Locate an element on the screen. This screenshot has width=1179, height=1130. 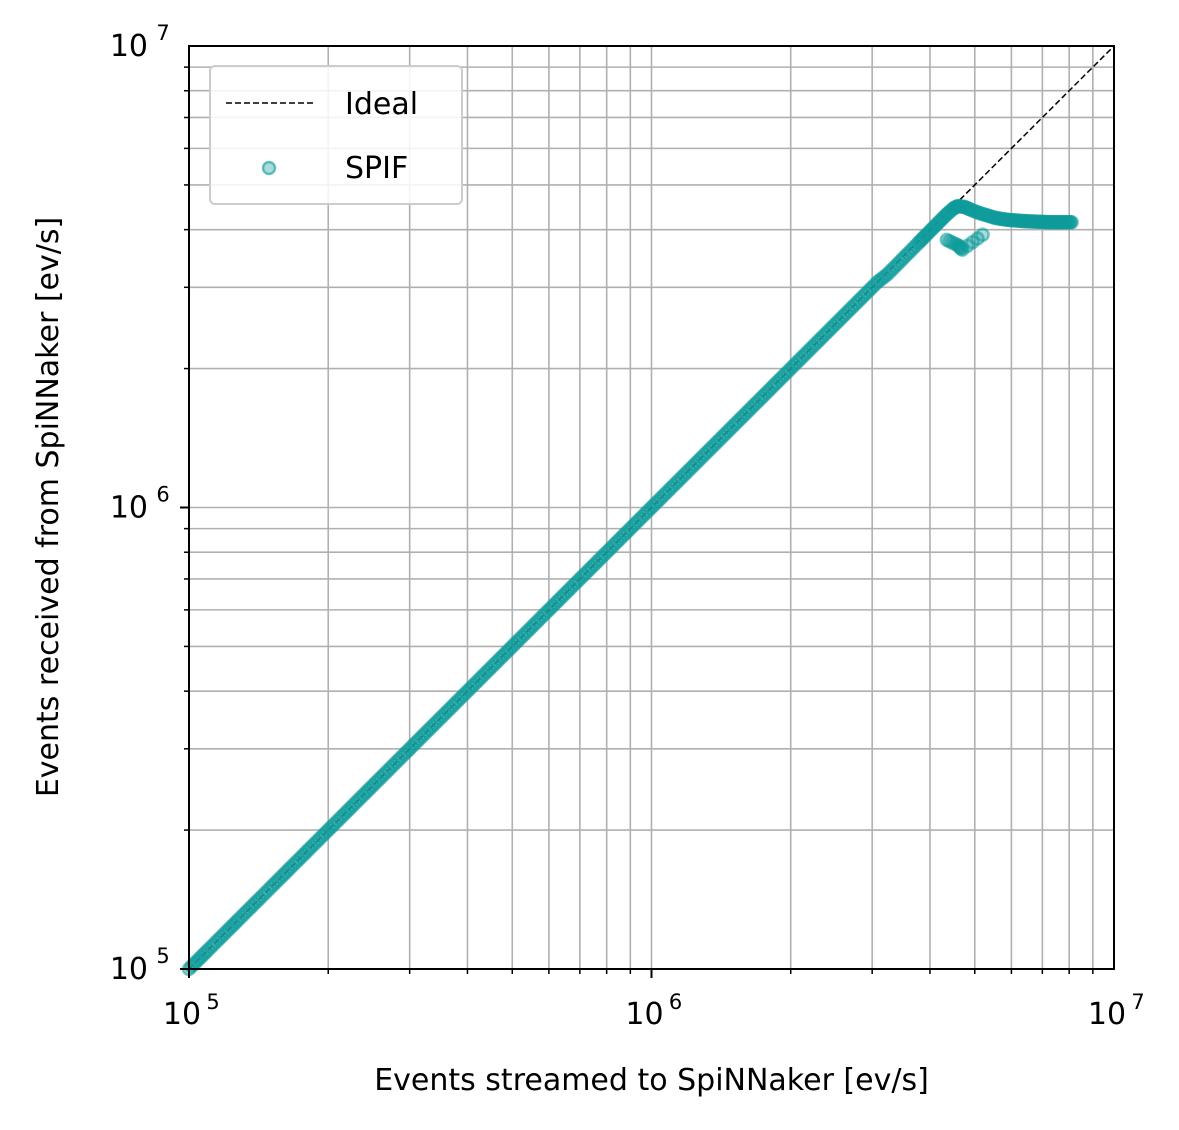
legend-box is located at coordinates (336, 135).